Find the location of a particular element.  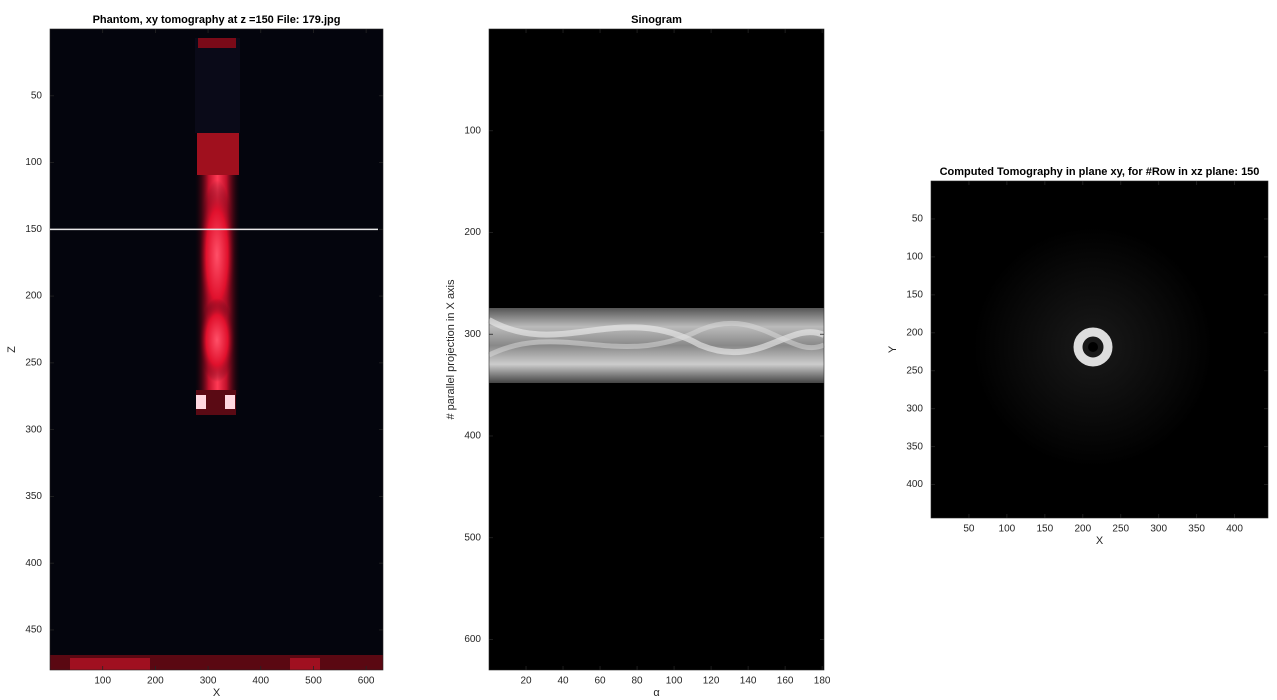

x-tick-label: 20 is located at coordinates (526, 681).